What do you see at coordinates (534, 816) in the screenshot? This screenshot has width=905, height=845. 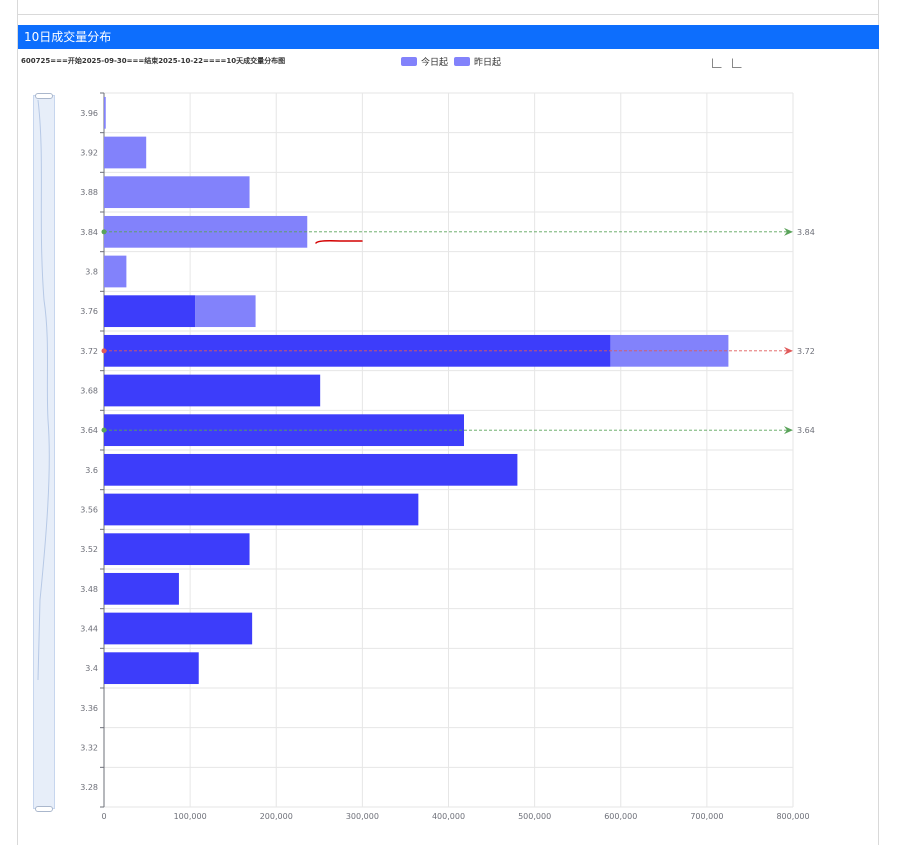 I see `x-tick-label: 500,000` at bounding box center [534, 816].